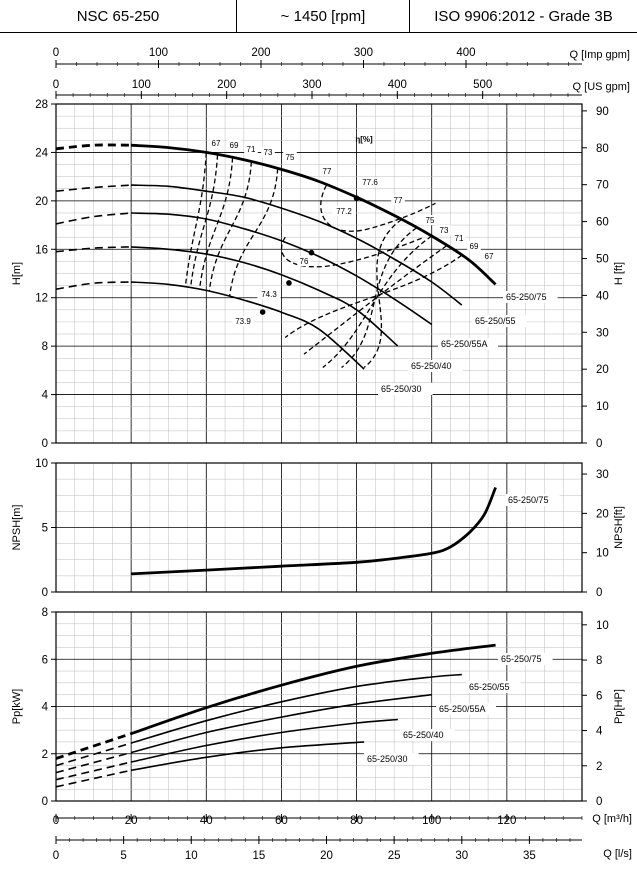  I want to click on ytick-label: 24, so click(41, 153).